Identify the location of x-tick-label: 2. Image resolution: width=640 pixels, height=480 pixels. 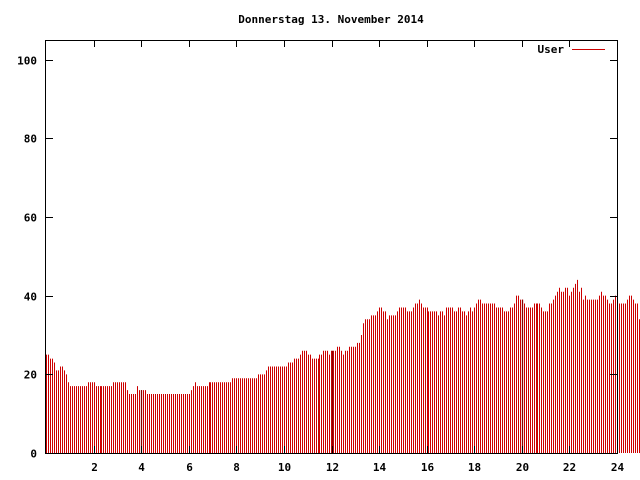
(94, 467).